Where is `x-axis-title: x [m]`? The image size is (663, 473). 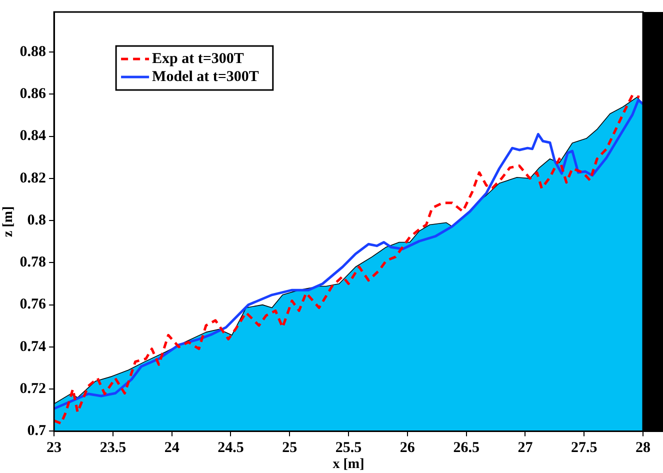 x-axis-title: x [m] is located at coordinates (348, 464).